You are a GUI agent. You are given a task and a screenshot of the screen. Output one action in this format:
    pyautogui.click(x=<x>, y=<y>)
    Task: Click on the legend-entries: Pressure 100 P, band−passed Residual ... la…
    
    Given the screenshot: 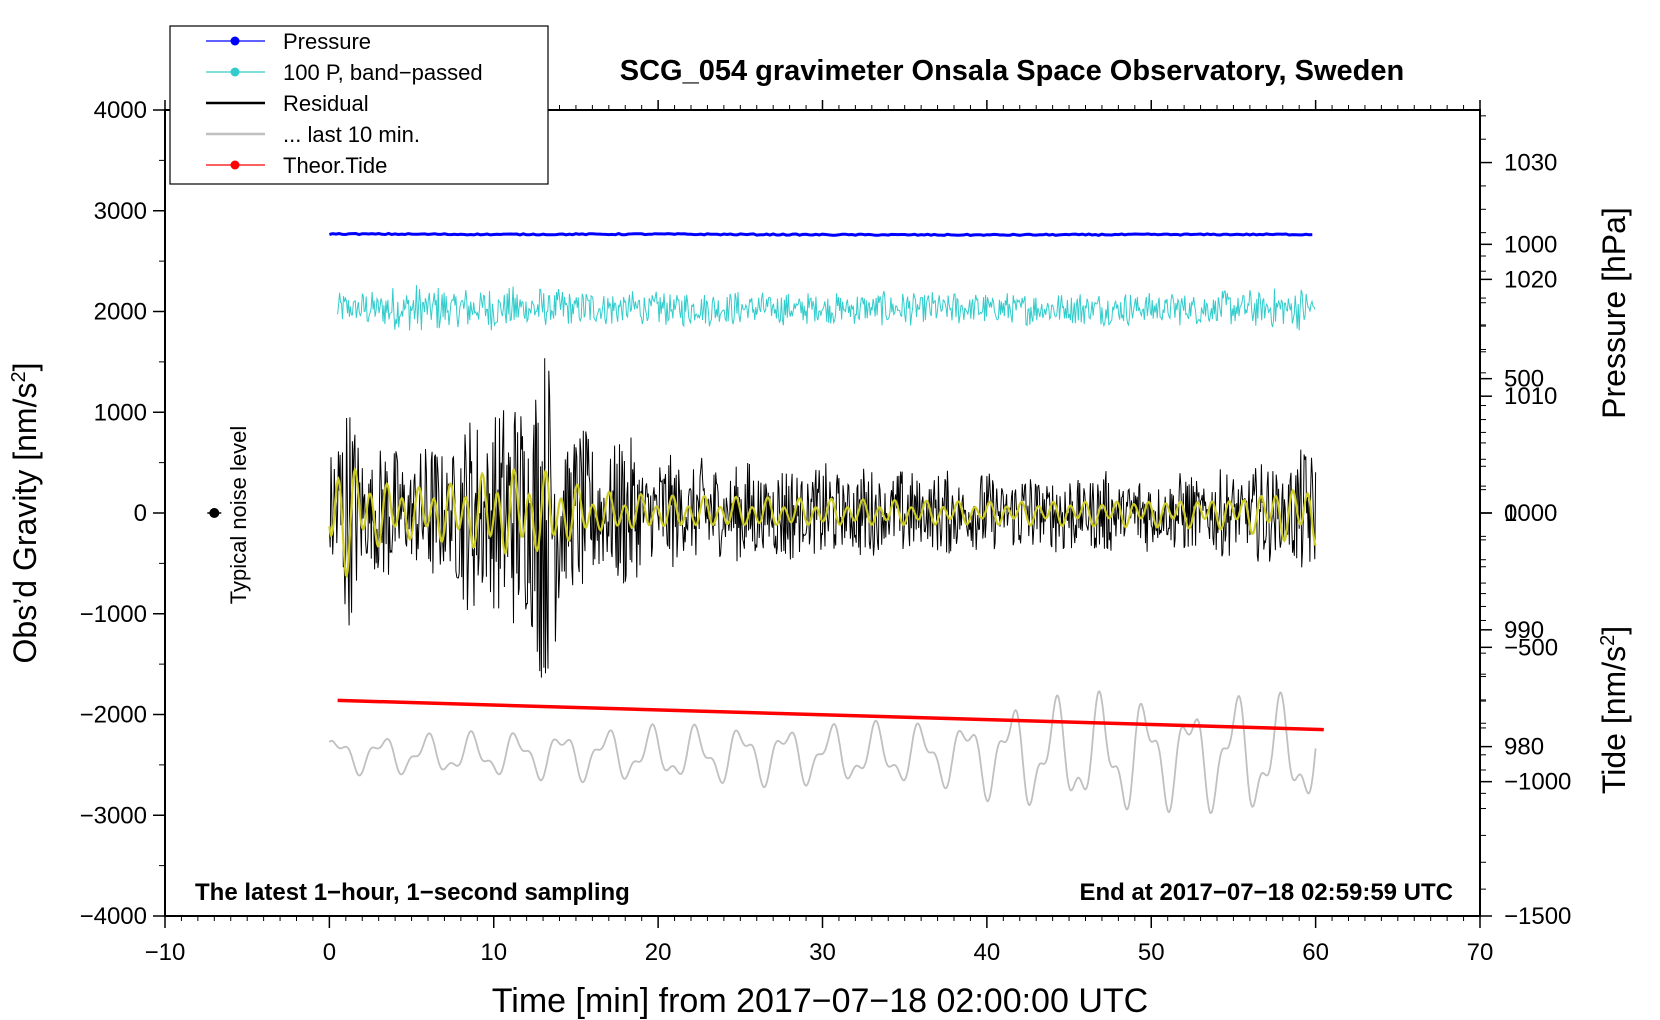 What is the action you would take?
    pyautogui.click(x=344, y=103)
    